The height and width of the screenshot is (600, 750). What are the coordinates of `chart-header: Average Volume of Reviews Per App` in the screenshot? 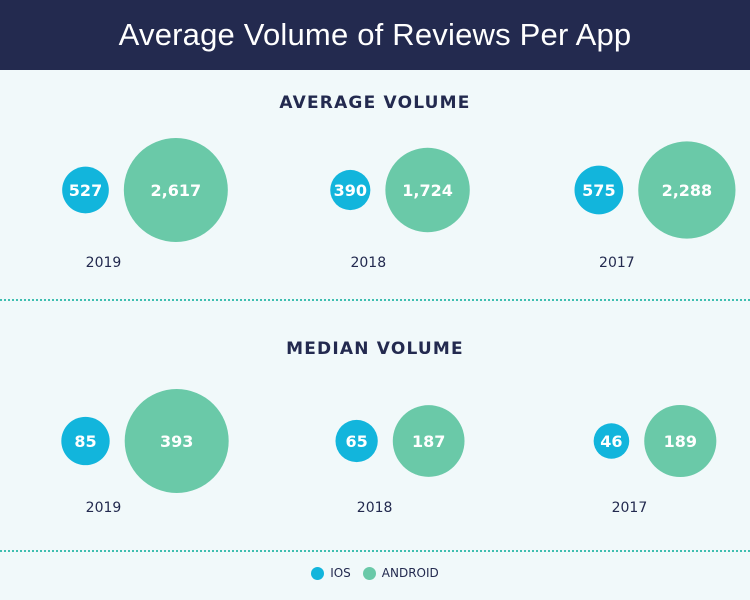 It's located at (375, 35).